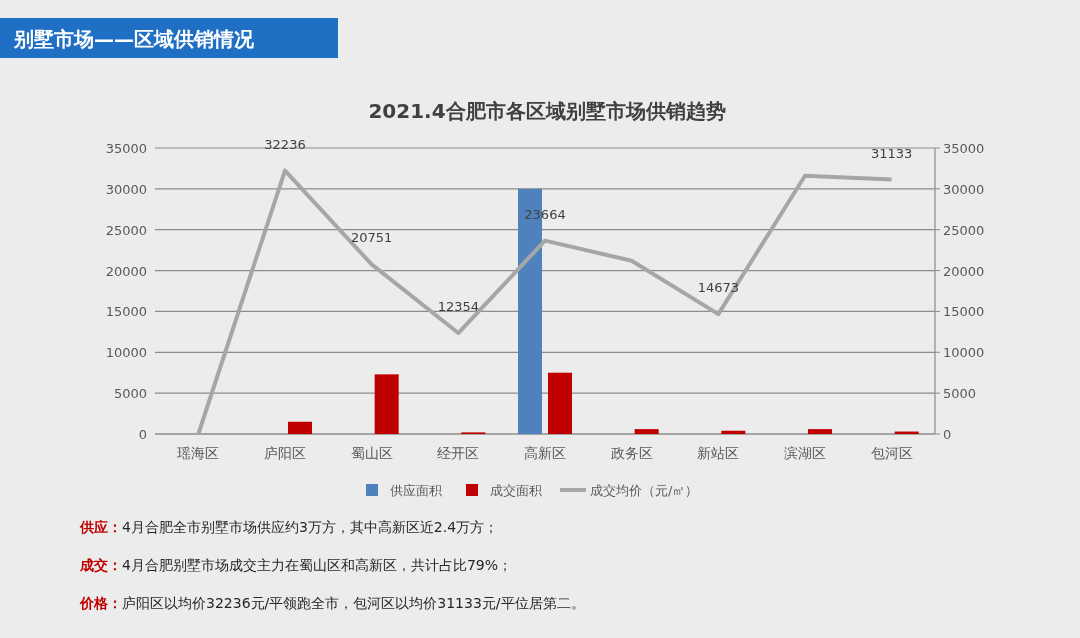 The width and height of the screenshot is (1080, 638). I want to click on x-tick-label: 瑶海区, so click(198, 453).